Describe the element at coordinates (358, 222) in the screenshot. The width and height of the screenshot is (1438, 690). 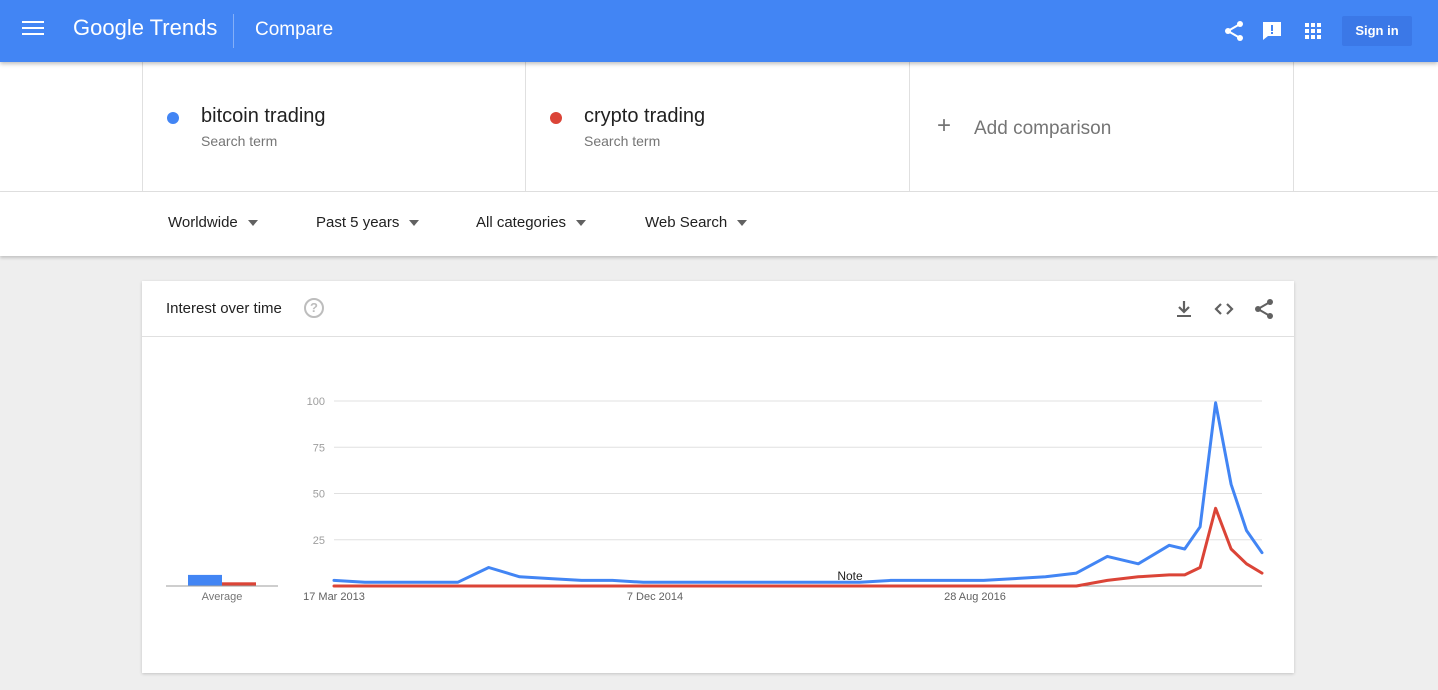
I see `time-range-label: Past 5 years` at that location.